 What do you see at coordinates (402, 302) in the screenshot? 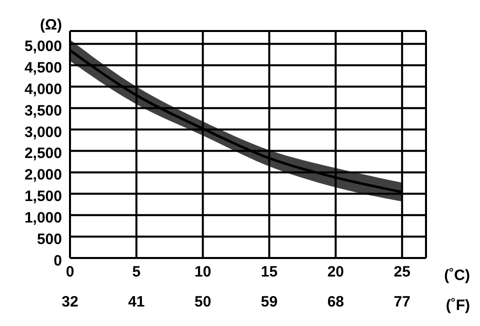
I see `x2-tick-label: 77` at bounding box center [402, 302].